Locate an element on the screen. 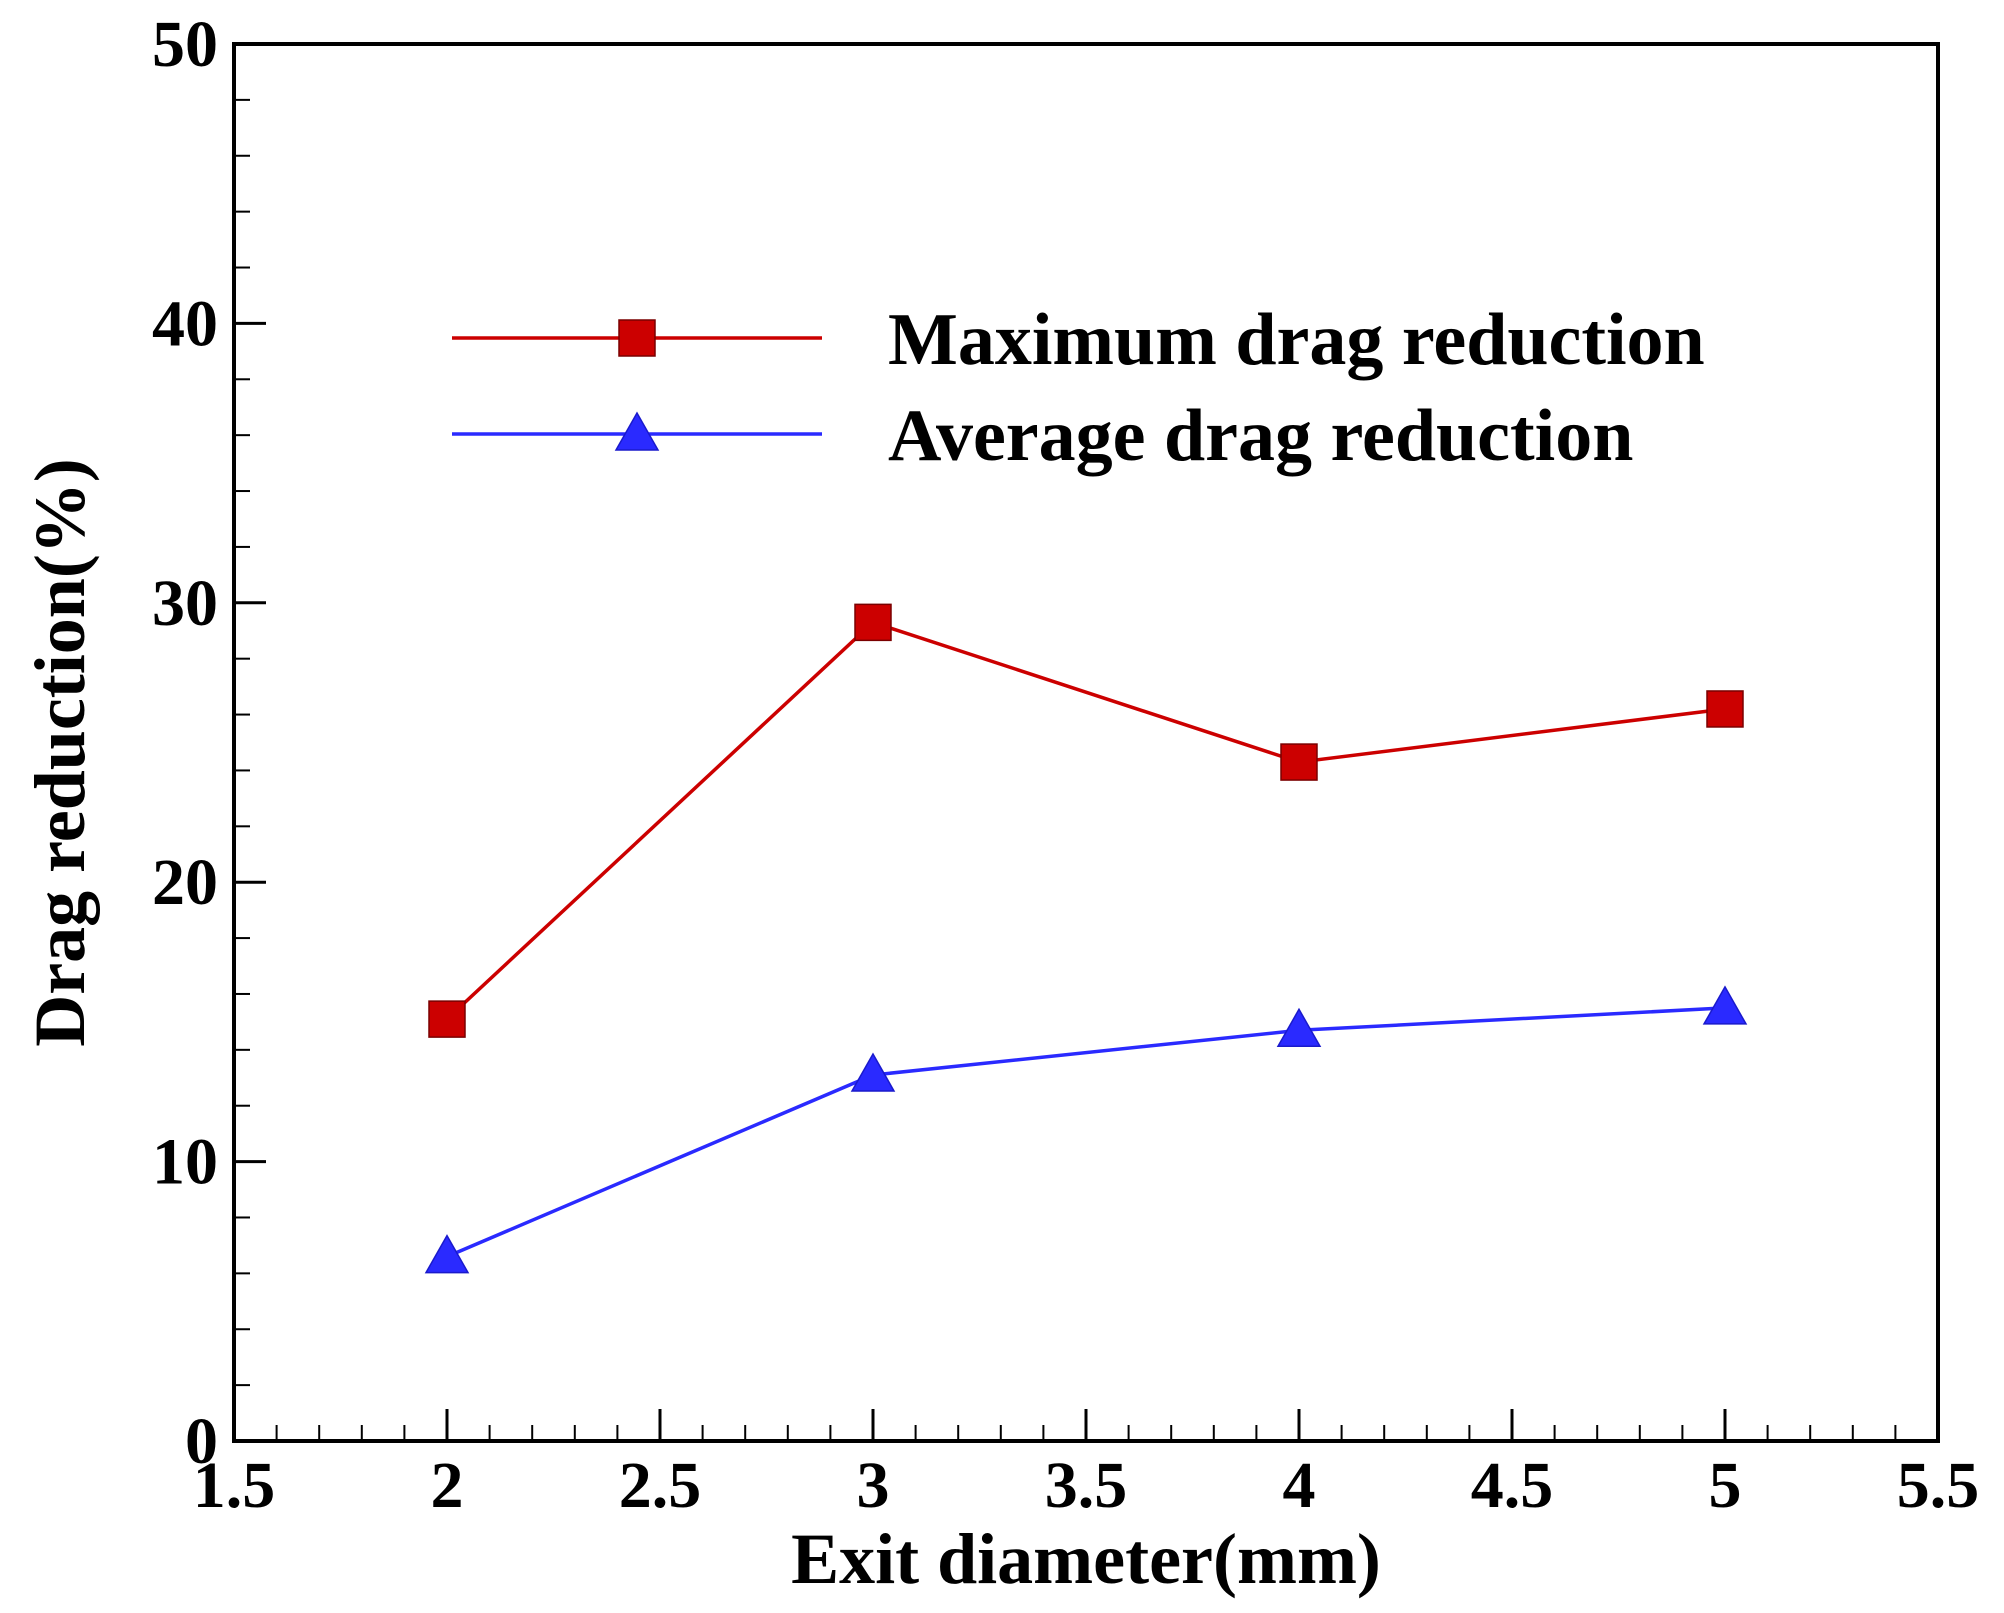  x-tick-label: 3.5 is located at coordinates (1086, 1485).